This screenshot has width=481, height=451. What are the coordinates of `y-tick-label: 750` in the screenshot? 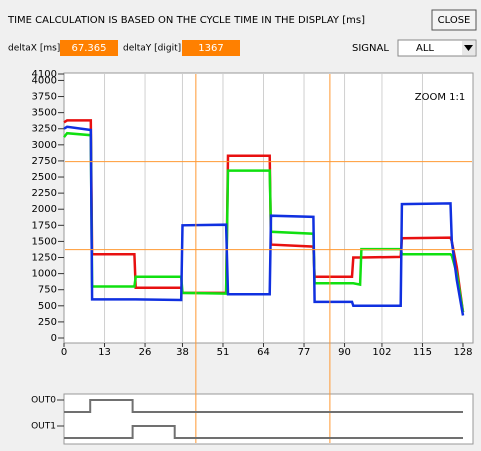 It's located at (47, 290).